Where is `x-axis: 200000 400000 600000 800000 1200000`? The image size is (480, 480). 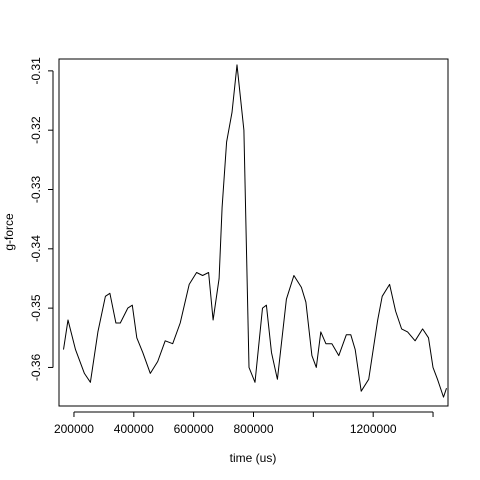 x-axis: 200000 400000 600000 800000 1200000 is located at coordinates (244, 423).